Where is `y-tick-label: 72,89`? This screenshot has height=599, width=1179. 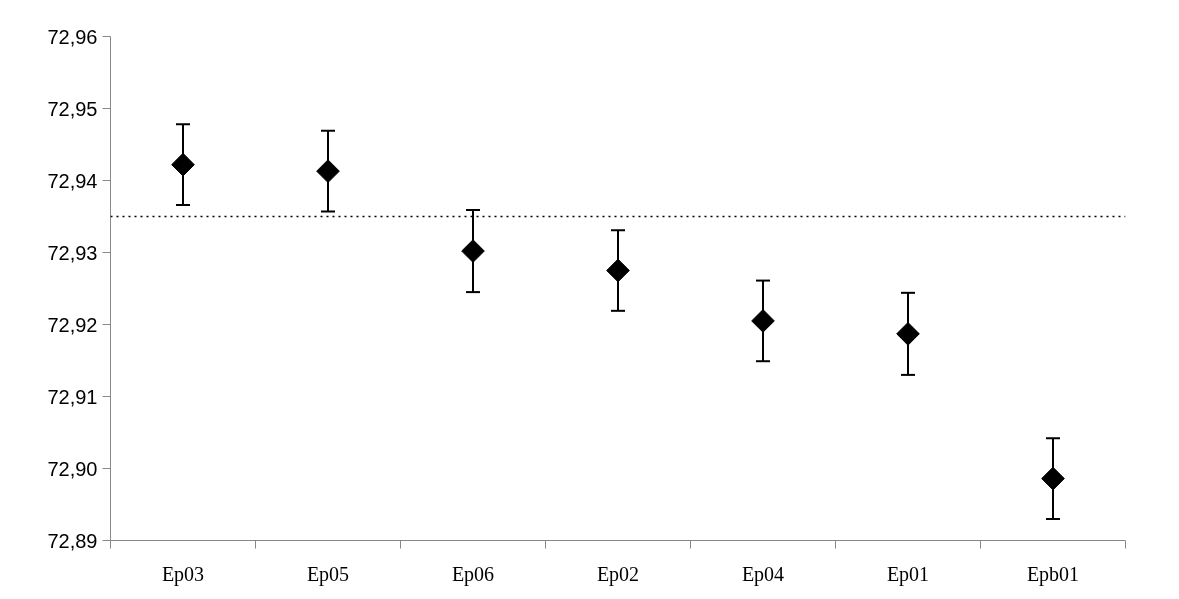
y-tick-label: 72,89 is located at coordinates (72, 540).